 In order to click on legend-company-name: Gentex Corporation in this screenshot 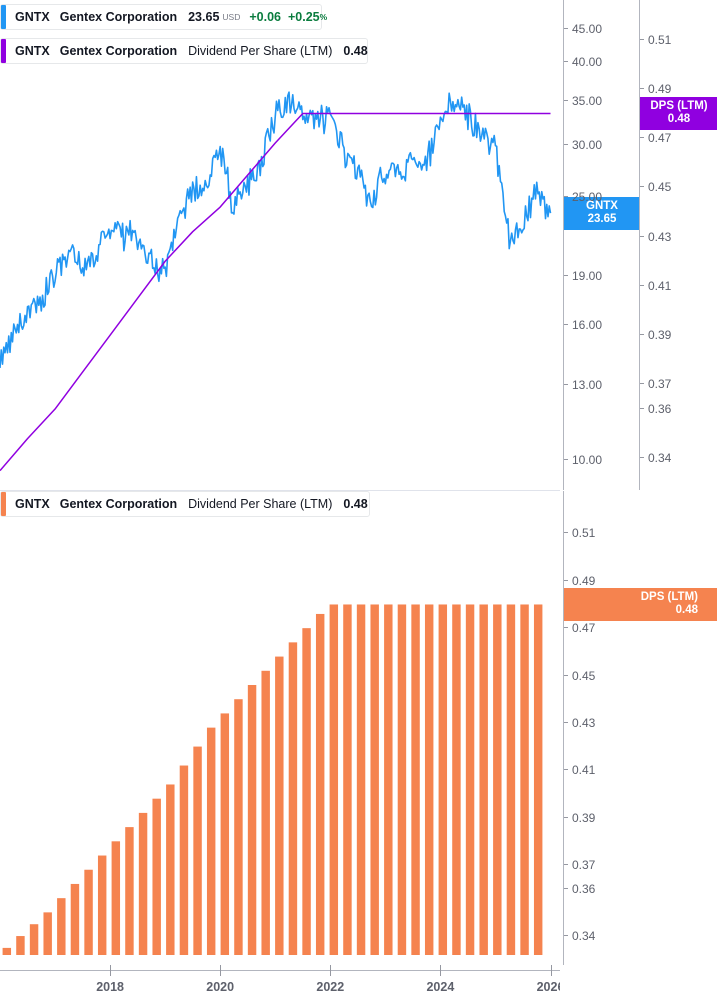, I will do `click(118, 17)`.